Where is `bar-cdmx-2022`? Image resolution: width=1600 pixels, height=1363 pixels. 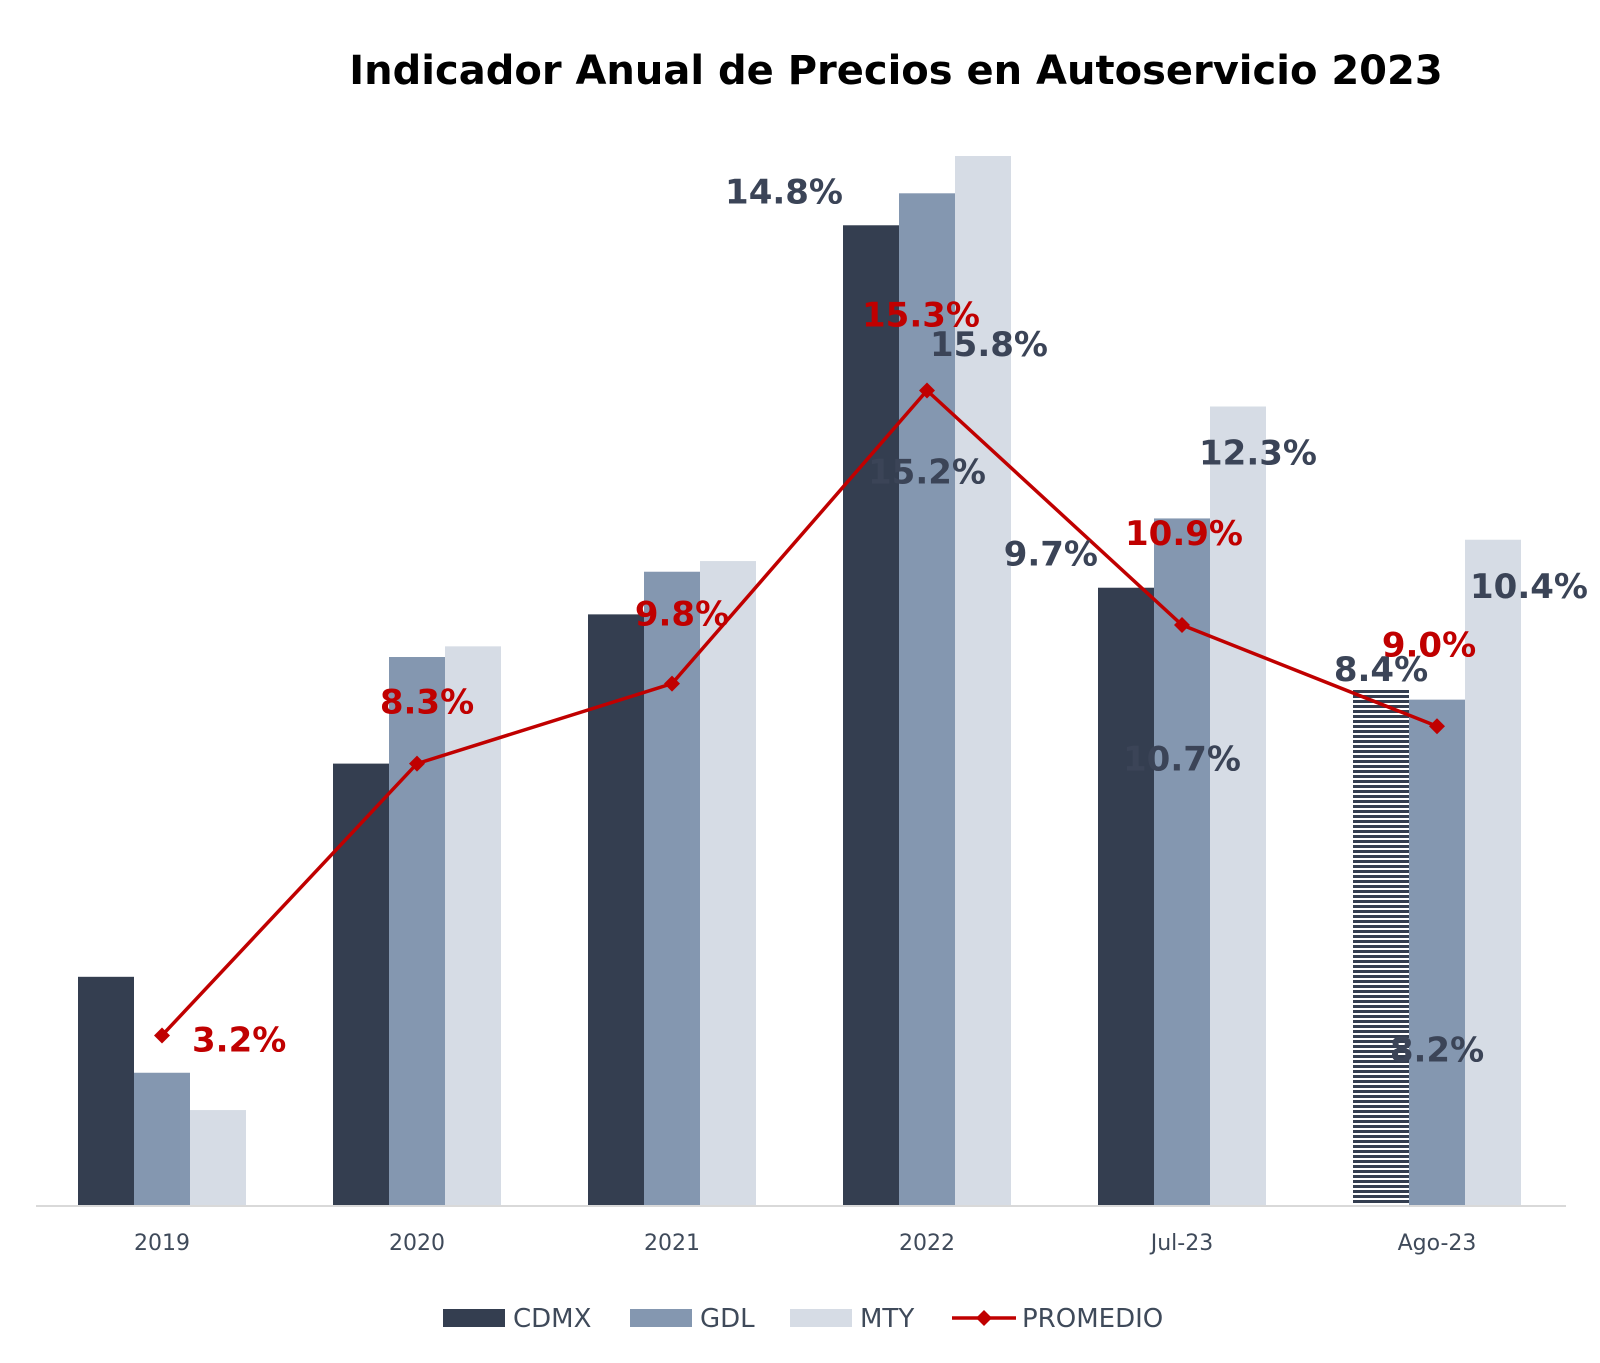 bar-cdmx-2022 is located at coordinates (871, 715).